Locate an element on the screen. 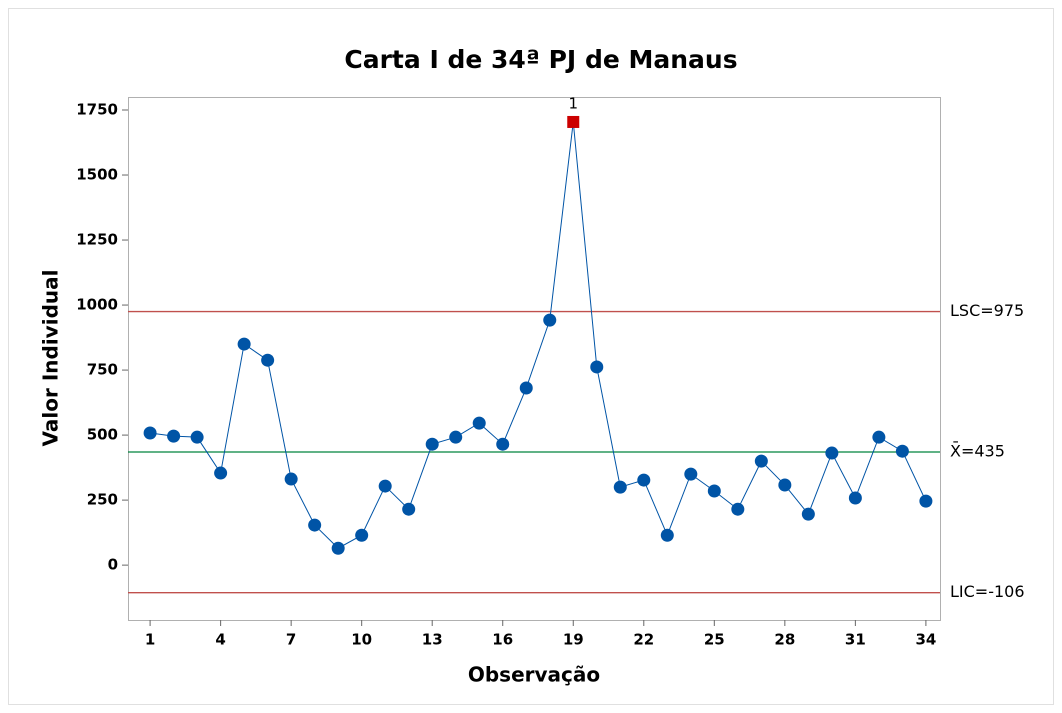 The image size is (1062, 713). x-tick-label: 25 is located at coordinates (714, 640).